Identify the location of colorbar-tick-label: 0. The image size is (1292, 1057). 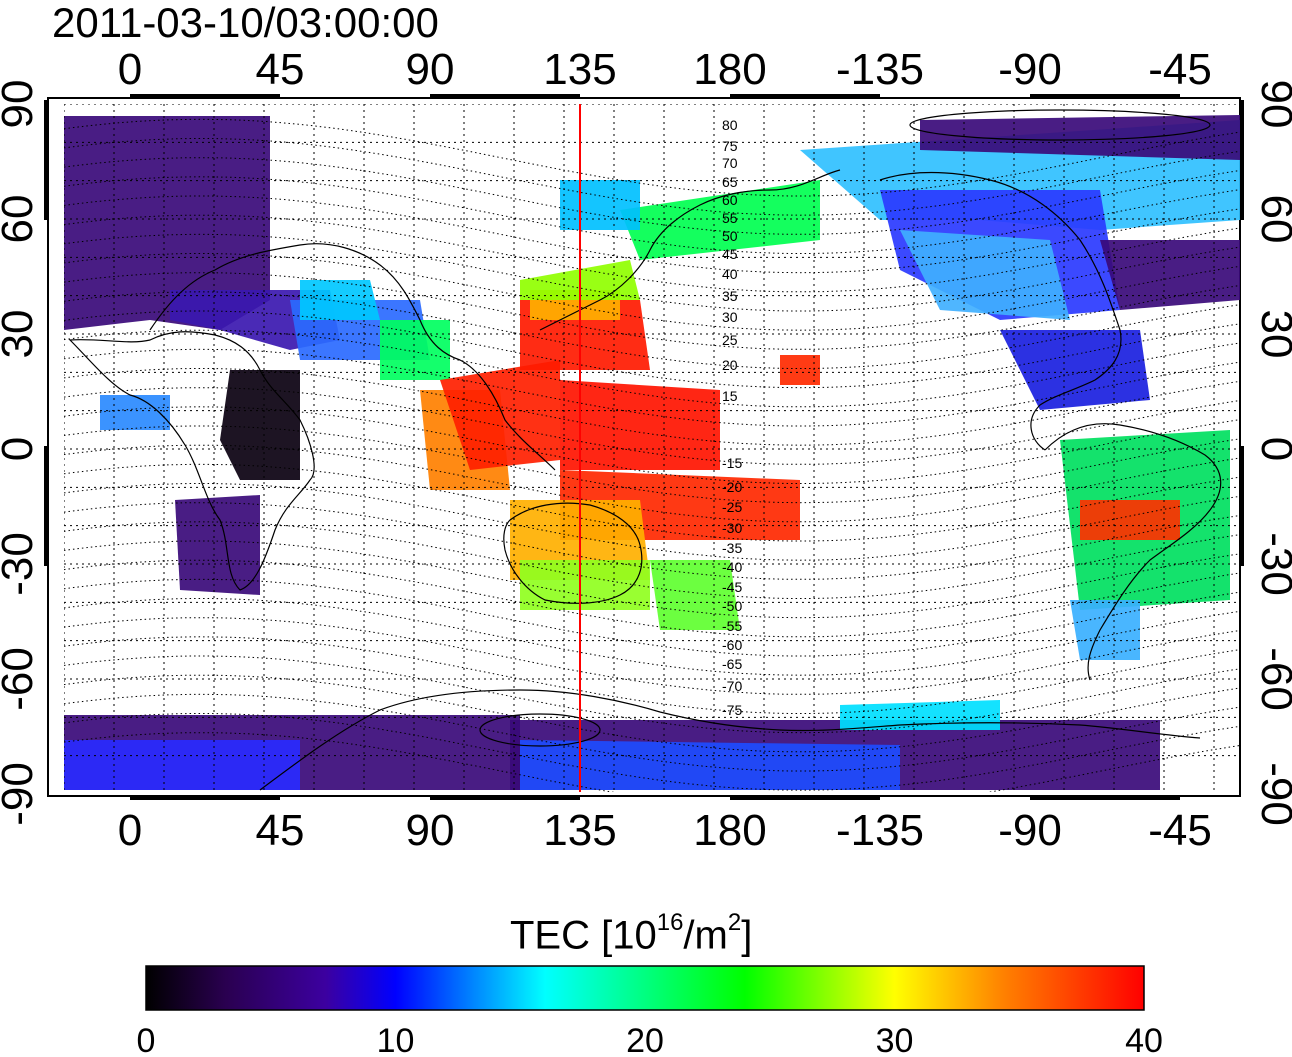
(146, 1039).